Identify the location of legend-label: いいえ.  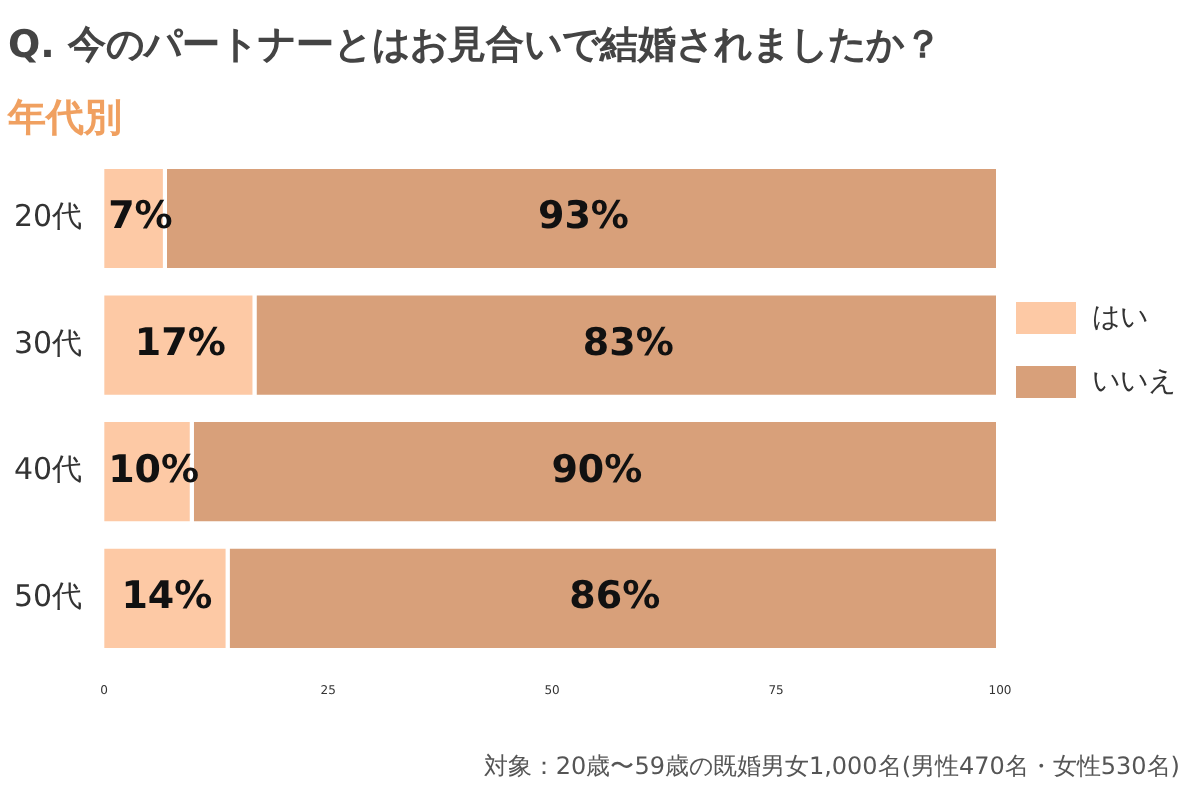
(1134, 382).